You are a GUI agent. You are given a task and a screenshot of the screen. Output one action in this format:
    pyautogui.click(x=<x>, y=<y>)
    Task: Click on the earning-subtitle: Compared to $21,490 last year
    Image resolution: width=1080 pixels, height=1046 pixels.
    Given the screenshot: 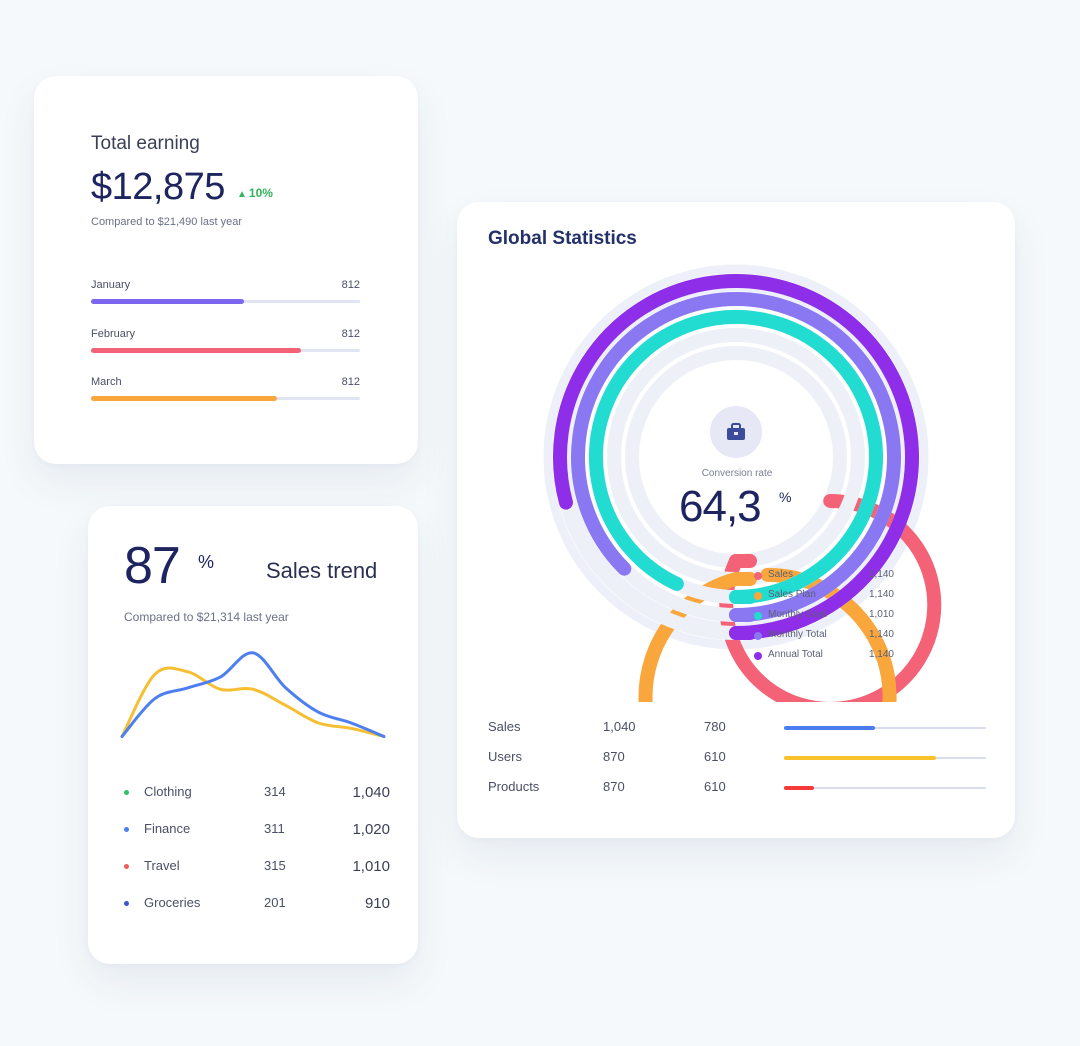 What is the action you would take?
    pyautogui.click(x=167, y=222)
    